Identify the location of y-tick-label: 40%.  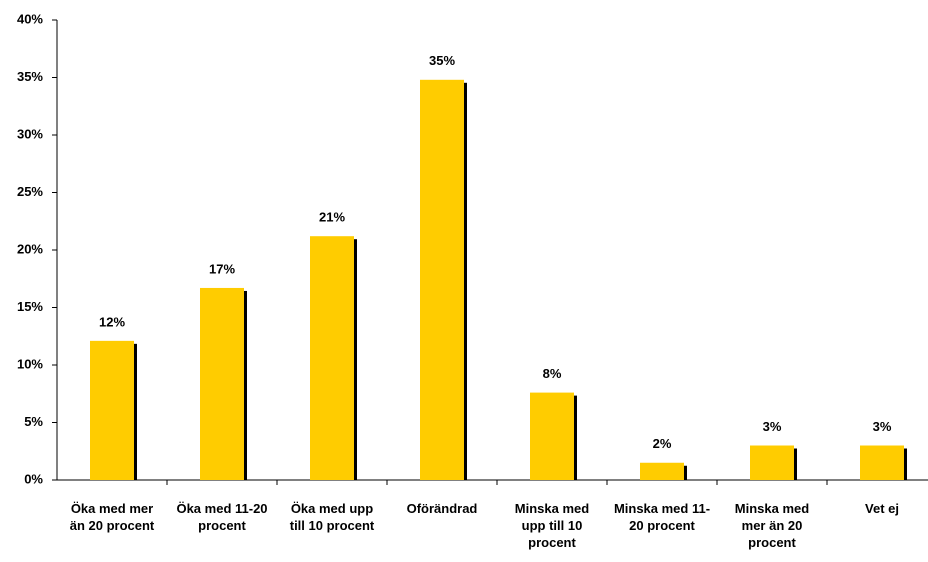
(30, 18).